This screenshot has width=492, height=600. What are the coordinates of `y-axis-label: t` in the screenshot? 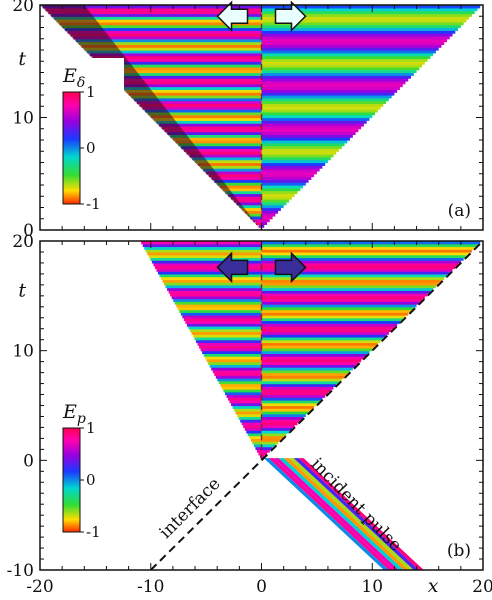 It's located at (22, 59).